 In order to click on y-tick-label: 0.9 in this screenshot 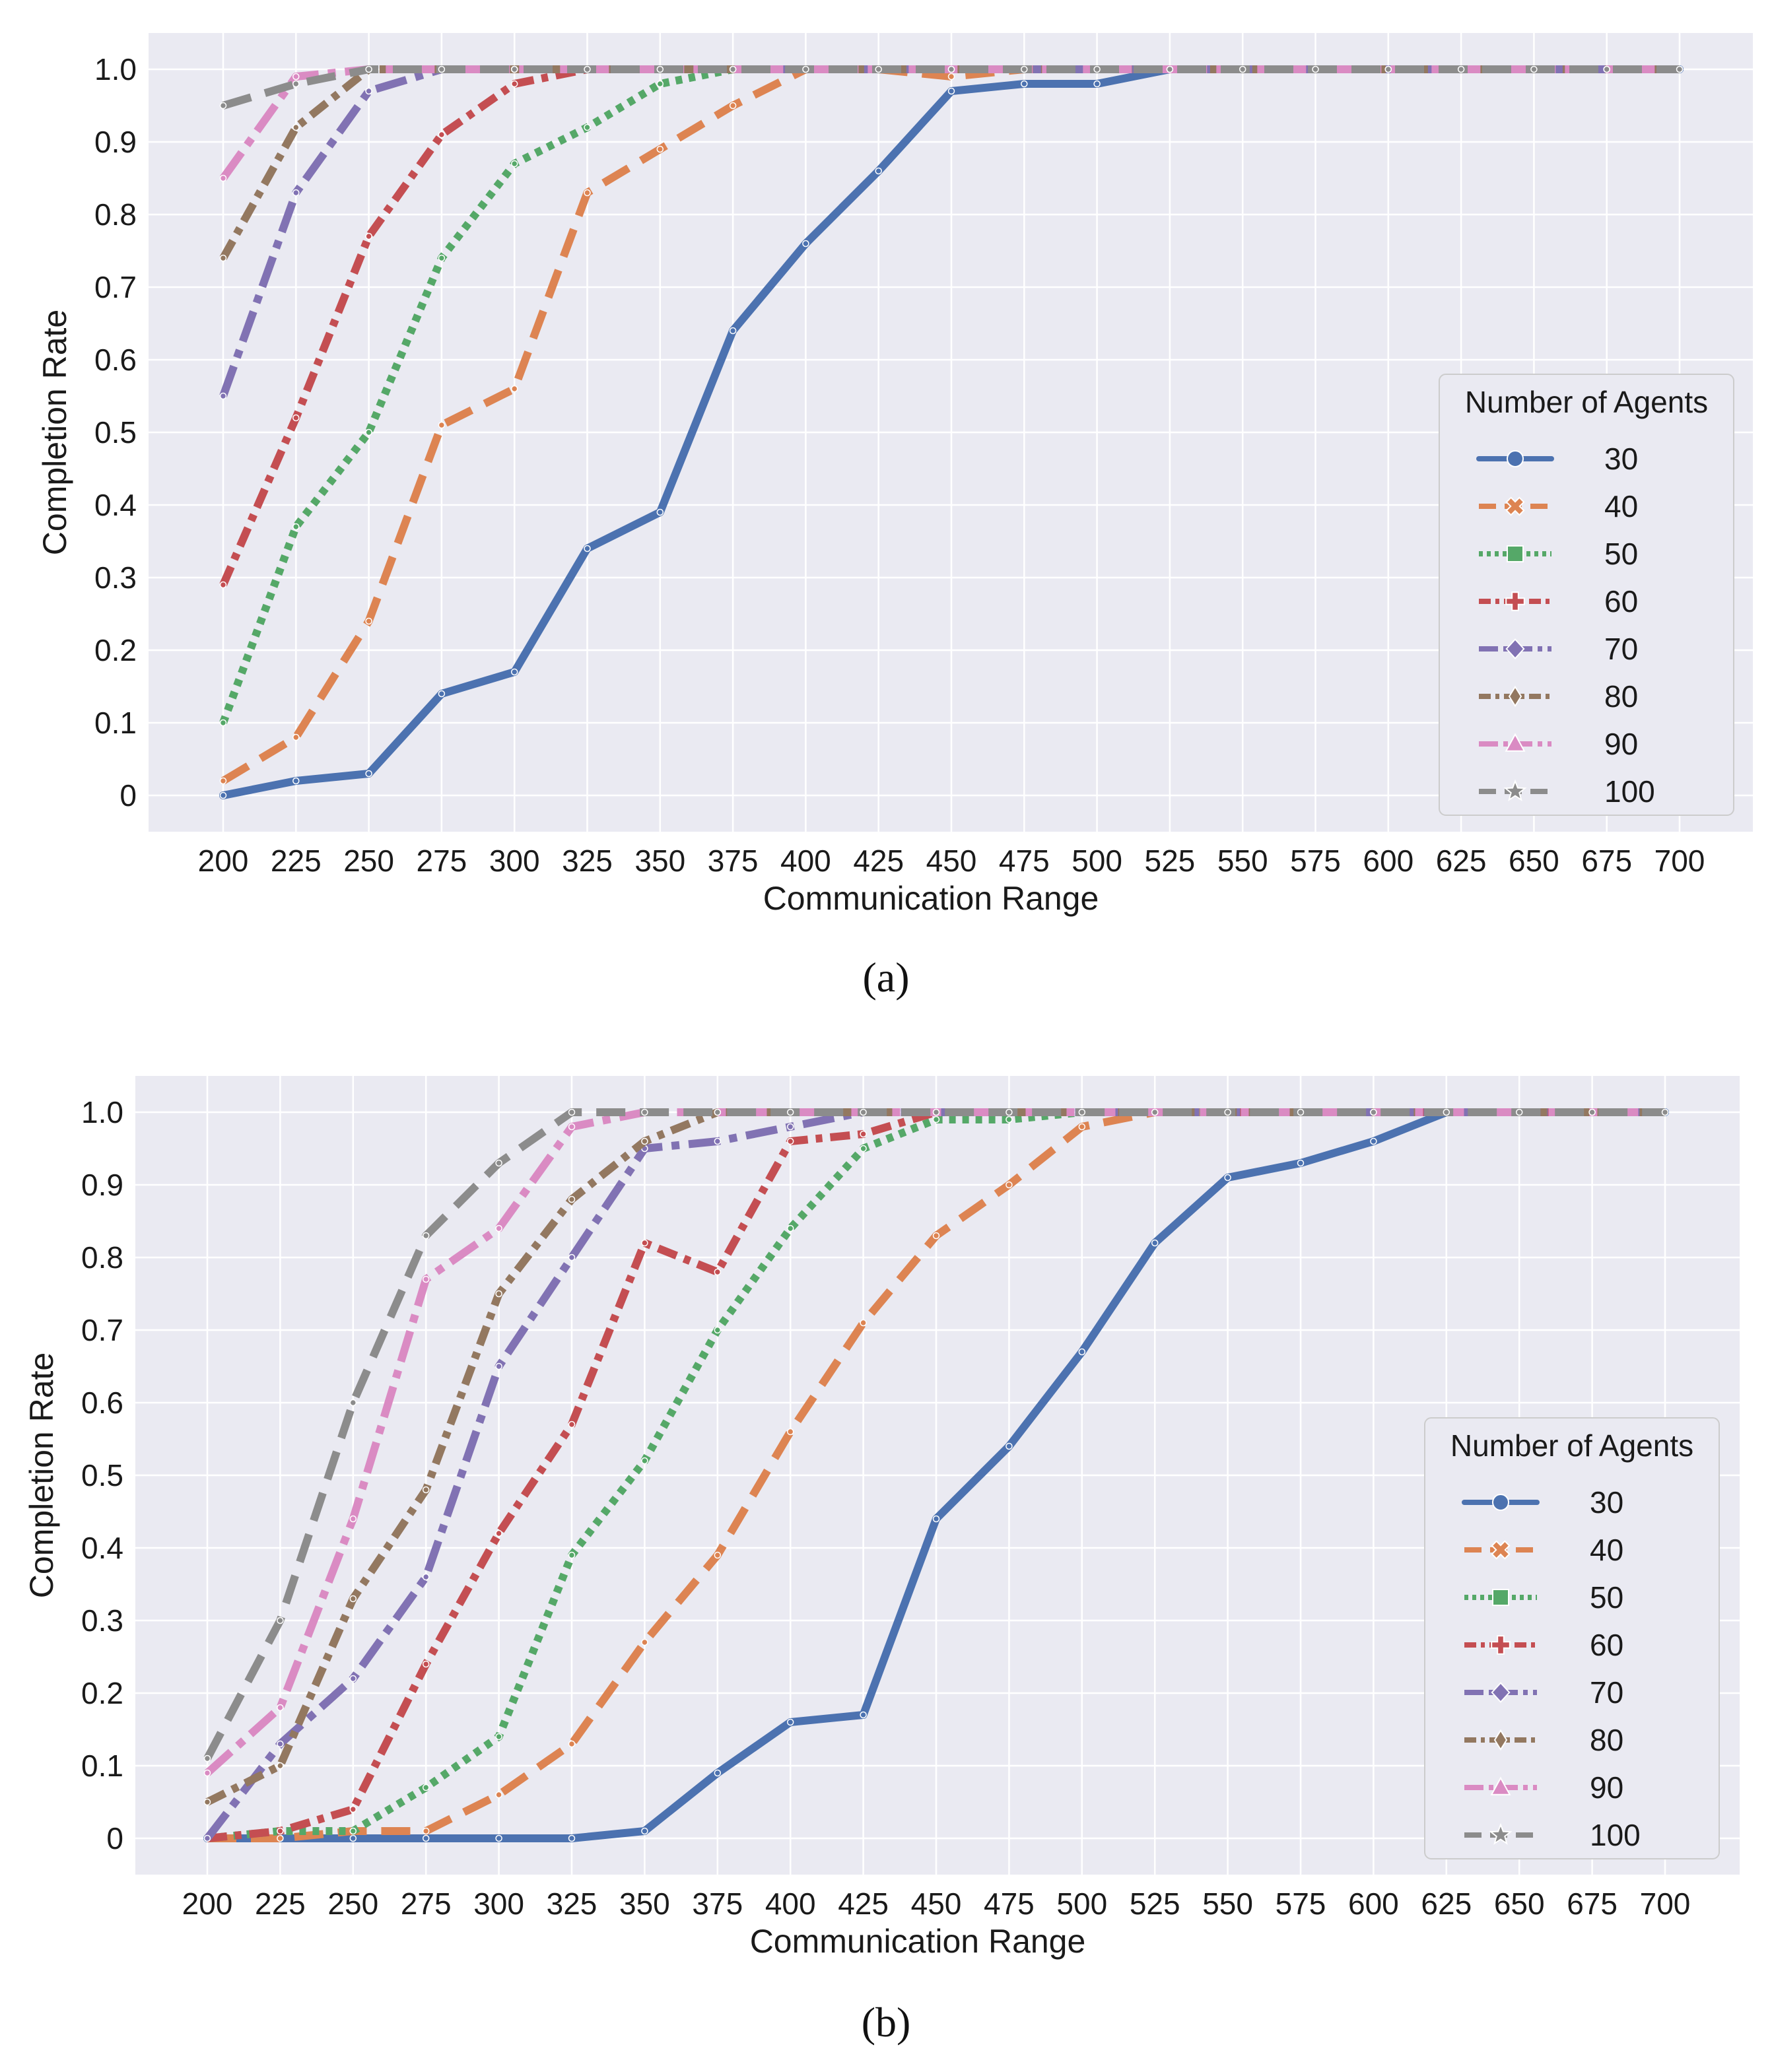, I will do `click(102, 1185)`.